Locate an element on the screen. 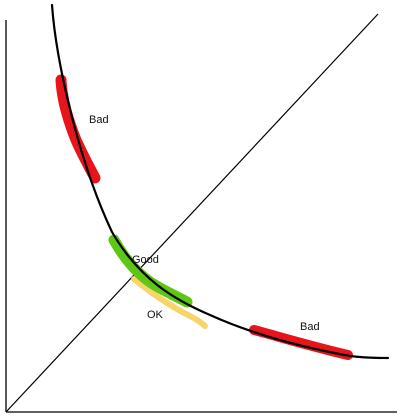  bad-highlight-lower is located at coordinates (301, 342).